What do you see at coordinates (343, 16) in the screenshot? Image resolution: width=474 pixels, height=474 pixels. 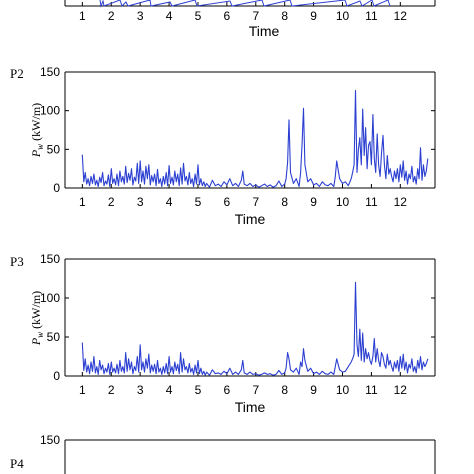 I see `top-strip-tick-label: 10` at bounding box center [343, 16].